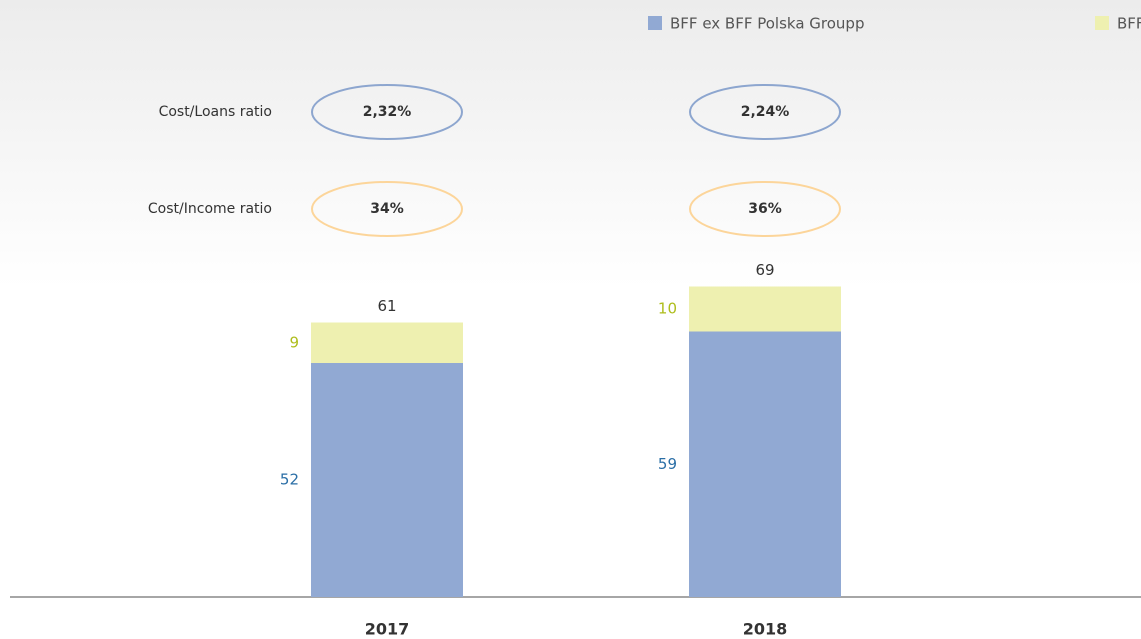 This screenshot has width=1141, height=639. What do you see at coordinates (764, 270) in the screenshot?
I see `total-label: 69` at bounding box center [764, 270].